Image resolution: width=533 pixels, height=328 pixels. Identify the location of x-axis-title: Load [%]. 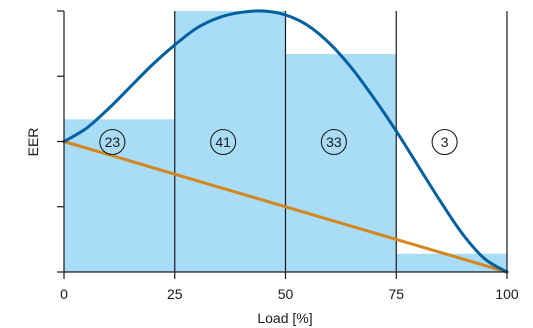
(284, 318).